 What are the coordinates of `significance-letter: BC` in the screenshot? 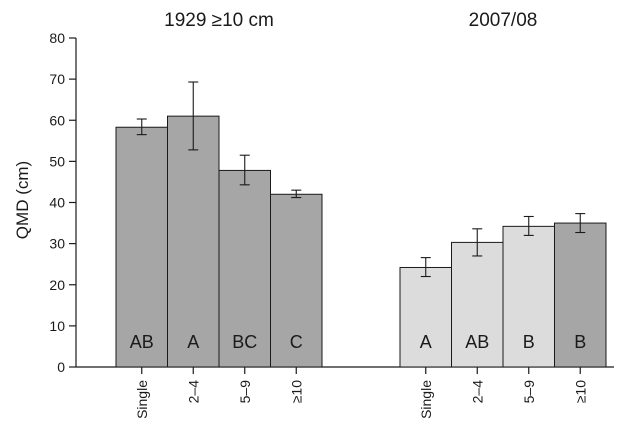 It's located at (244, 342).